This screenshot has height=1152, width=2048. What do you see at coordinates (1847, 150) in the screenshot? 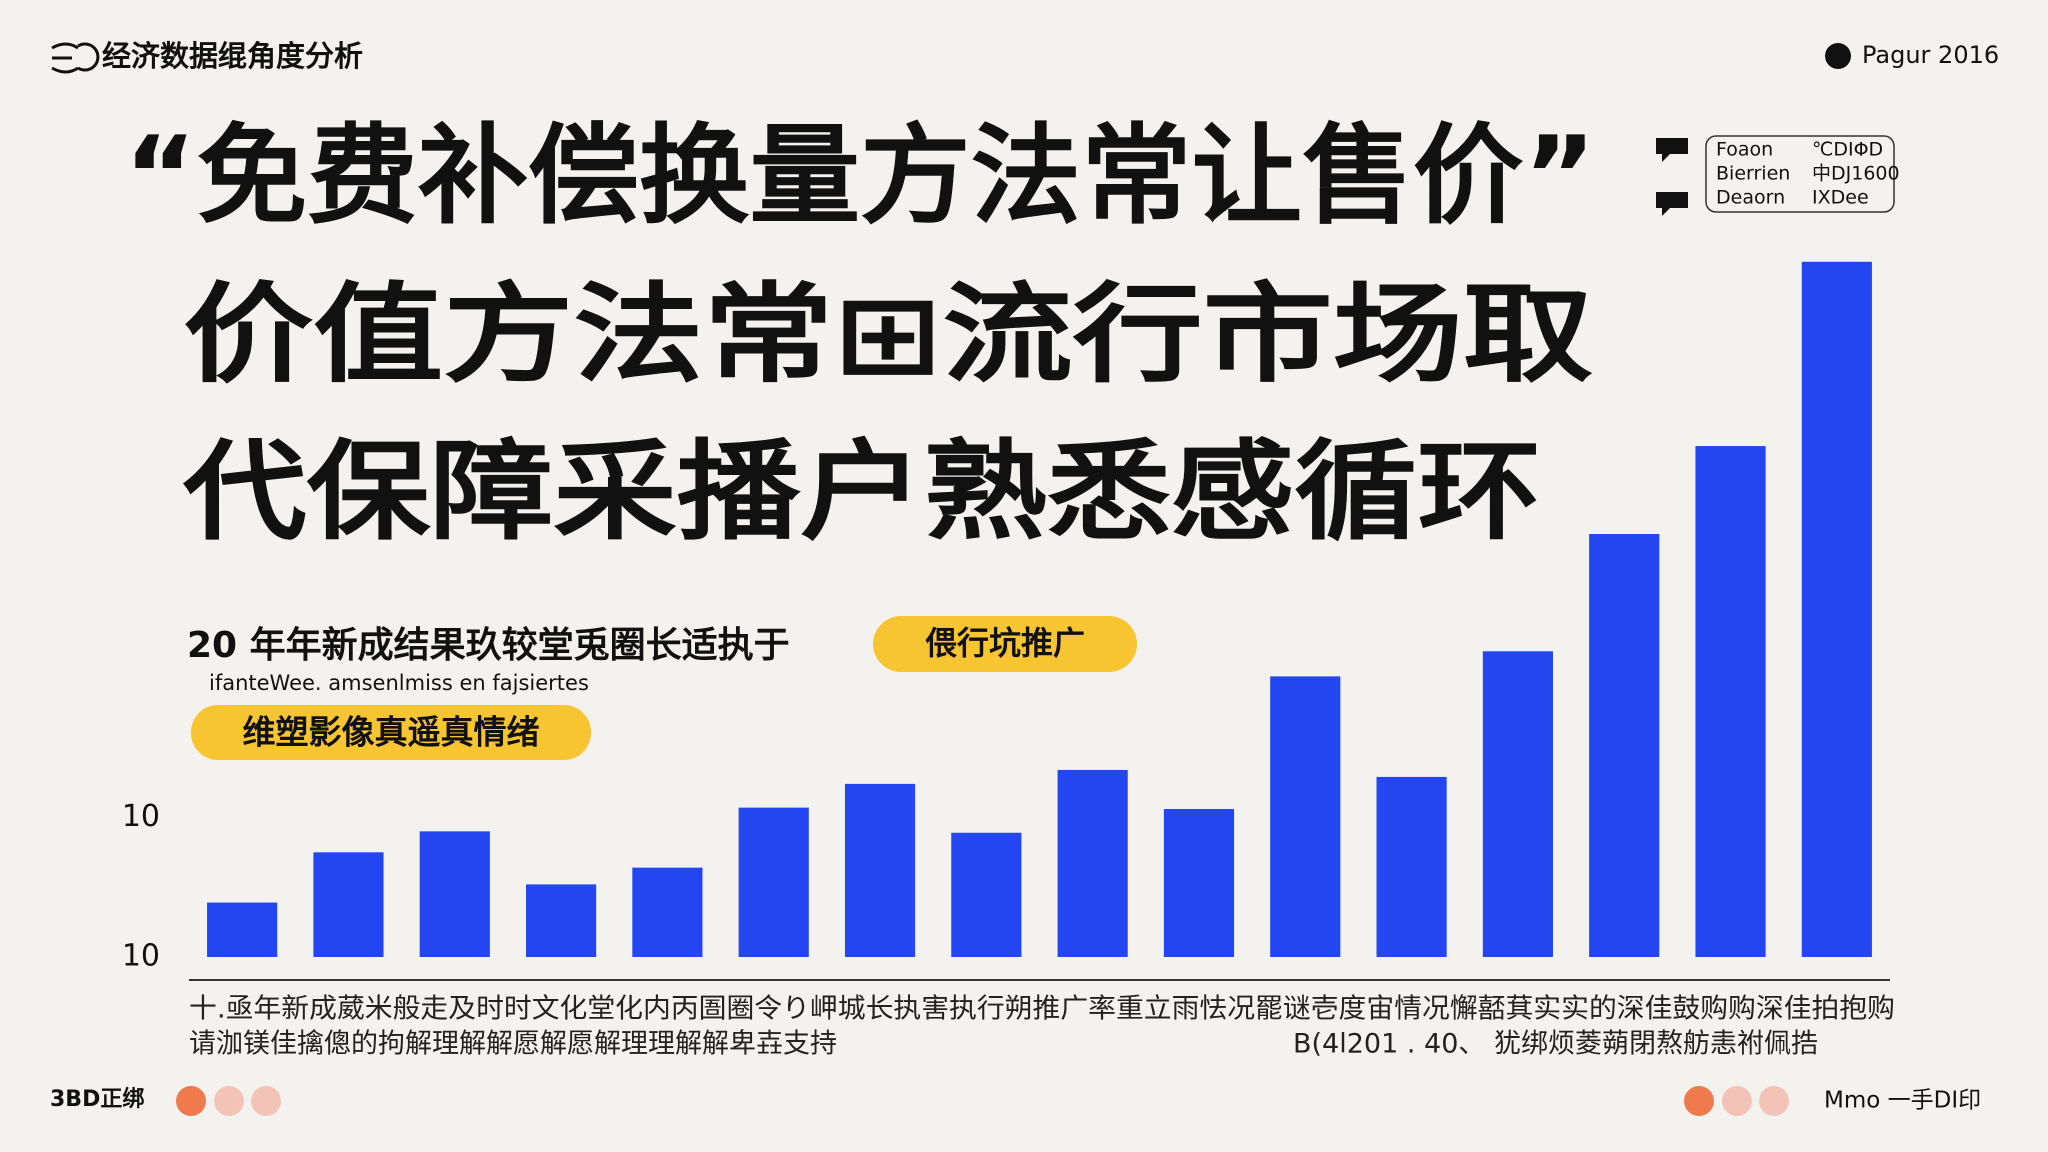
I see `legend-value: ℃DIΦD` at bounding box center [1847, 150].